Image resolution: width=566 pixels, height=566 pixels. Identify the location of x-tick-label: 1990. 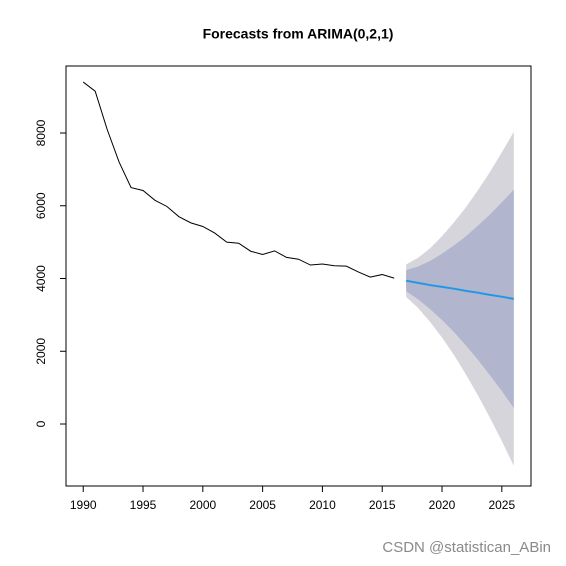
(83, 505).